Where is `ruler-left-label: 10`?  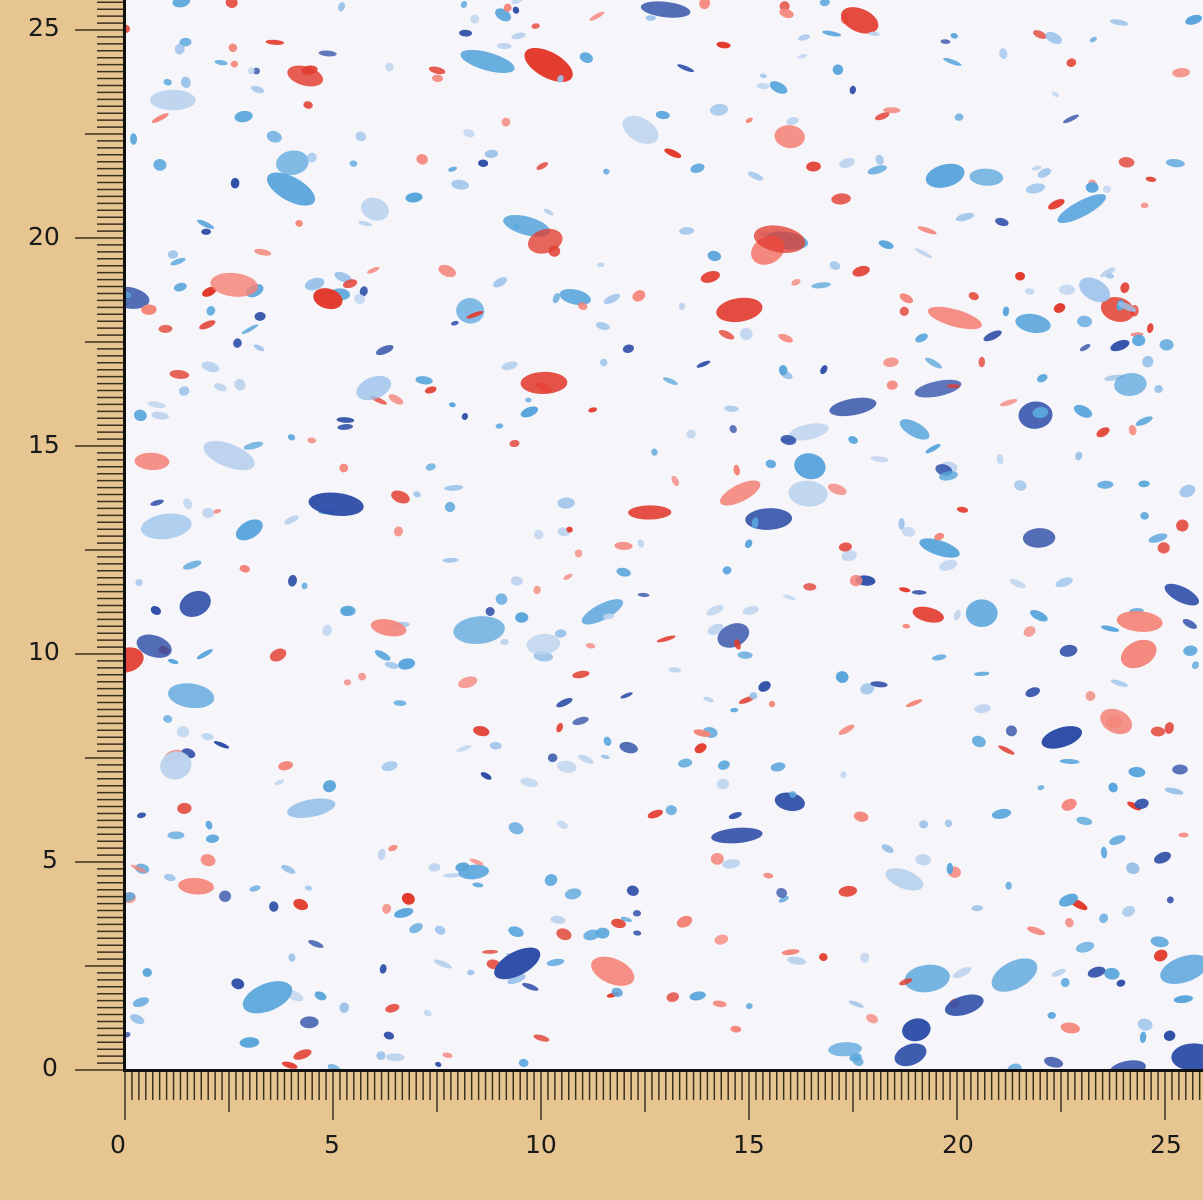 ruler-left-label: 10 is located at coordinates (44, 651).